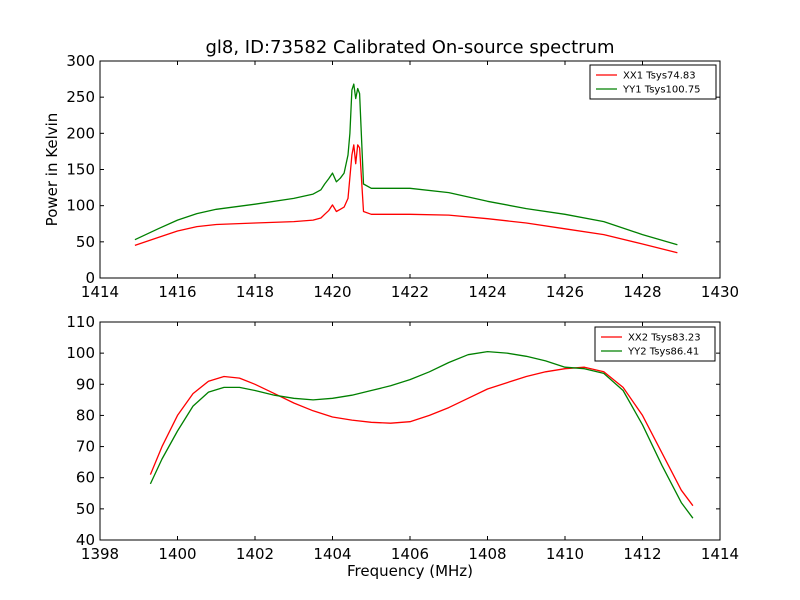 This screenshot has width=800, height=600. Describe the element at coordinates (177, 554) in the screenshot. I see `x-tick-label: 1400` at that location.